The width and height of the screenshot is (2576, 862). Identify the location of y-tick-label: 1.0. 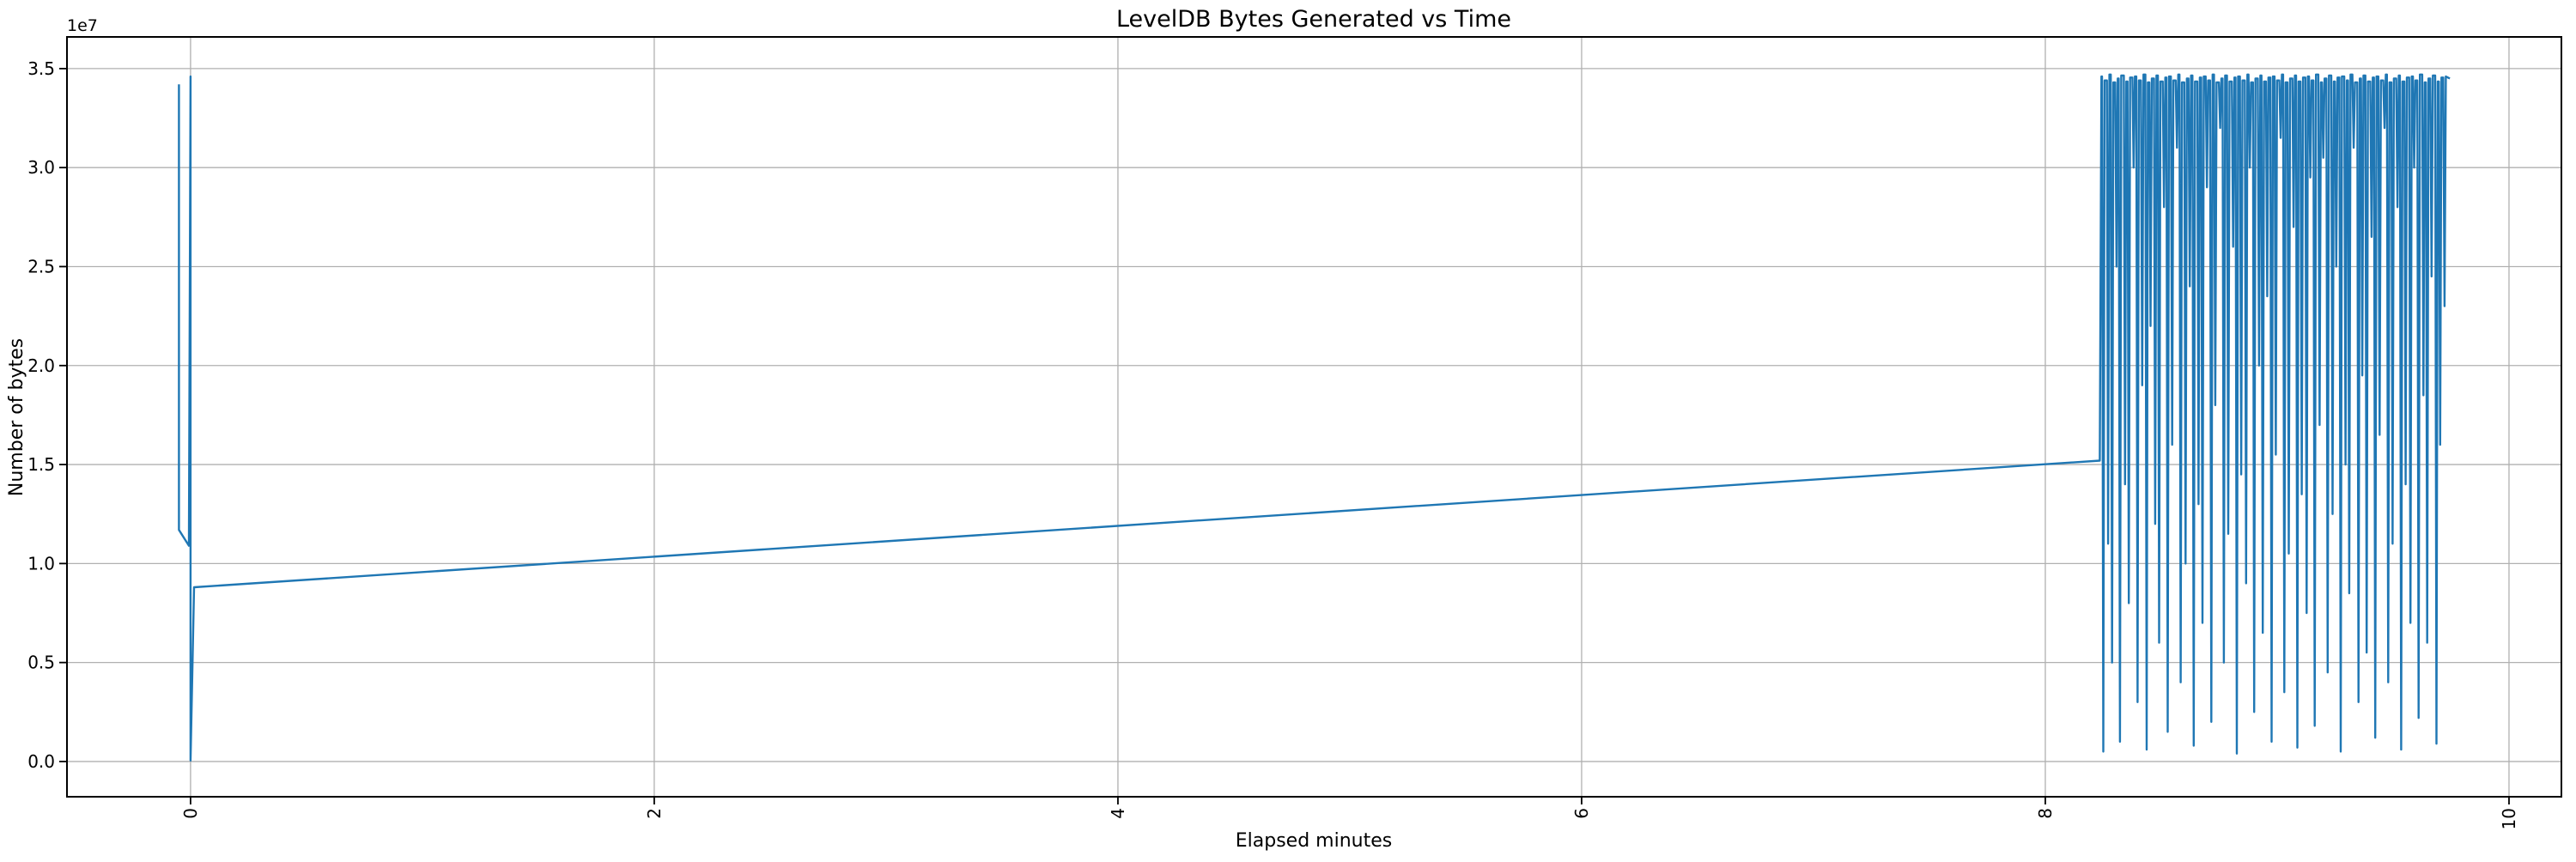
(41, 563).